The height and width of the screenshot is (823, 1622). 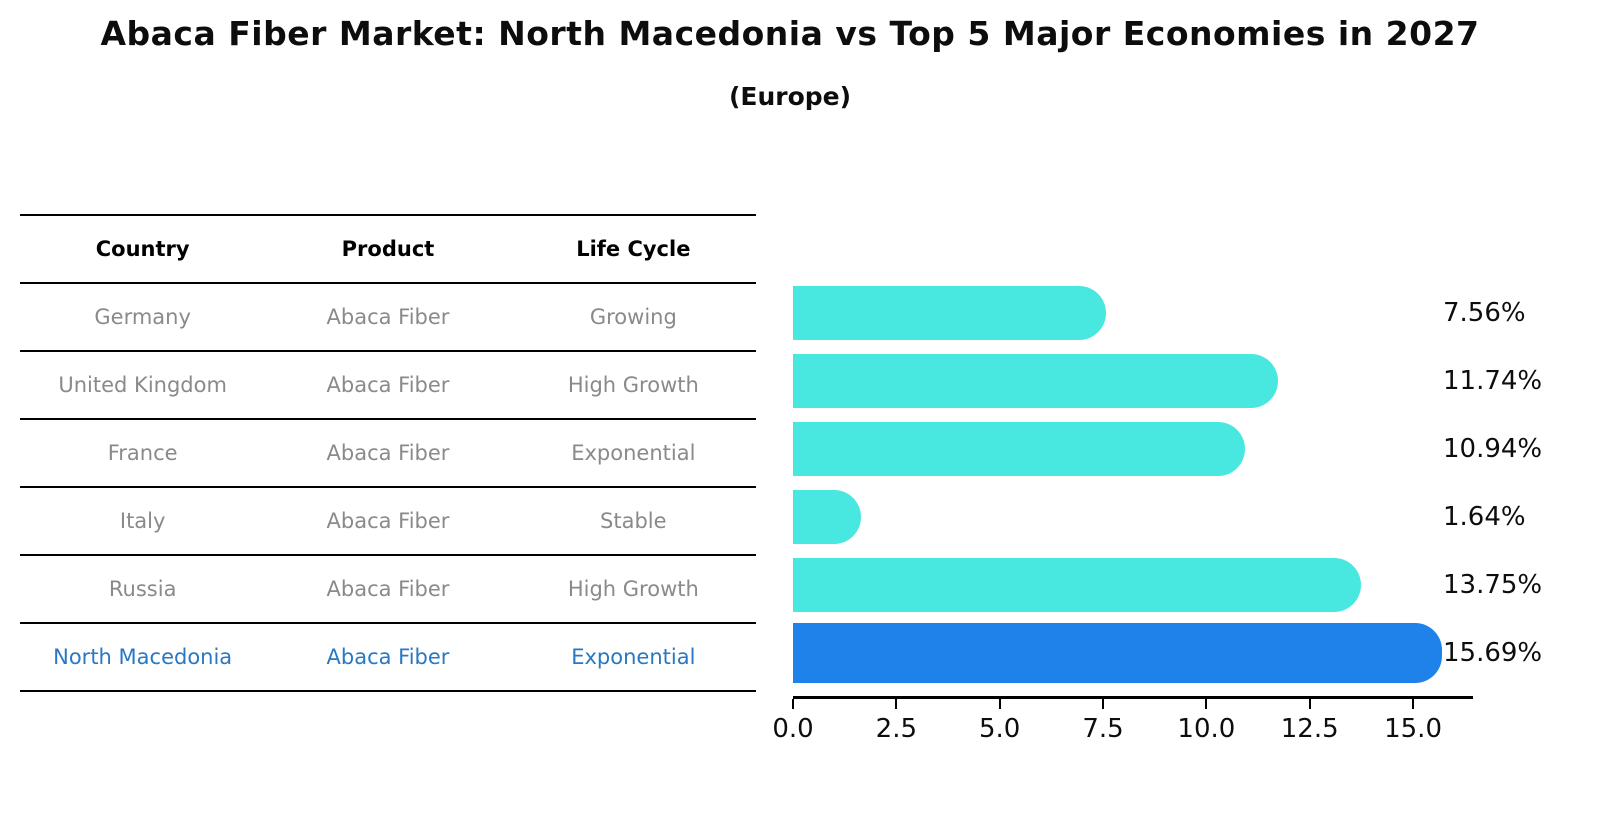 What do you see at coordinates (793, 729) in the screenshot?
I see `x-axis-tick-label: 0.0` at bounding box center [793, 729].